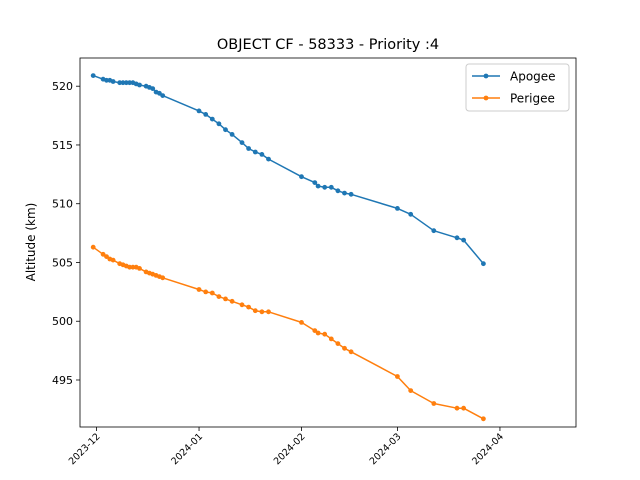  I want to click on legend-apogee-label: Apogee, so click(533, 77).